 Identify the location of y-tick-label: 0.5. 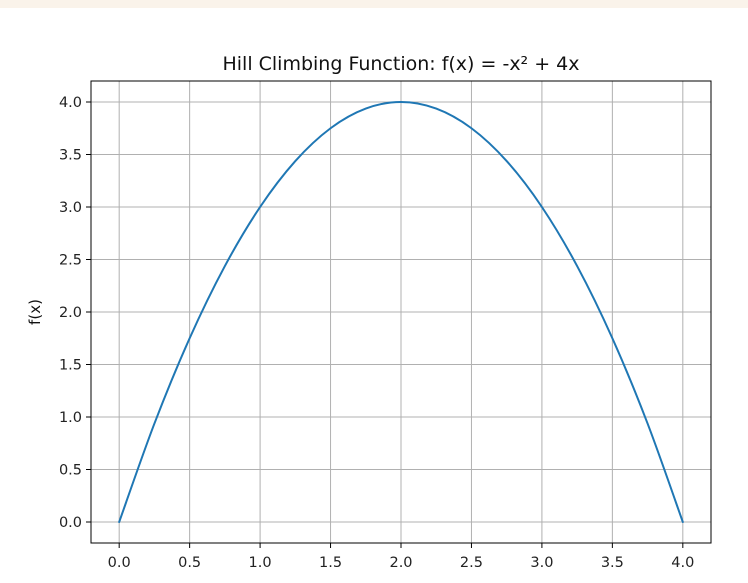
(70, 471).